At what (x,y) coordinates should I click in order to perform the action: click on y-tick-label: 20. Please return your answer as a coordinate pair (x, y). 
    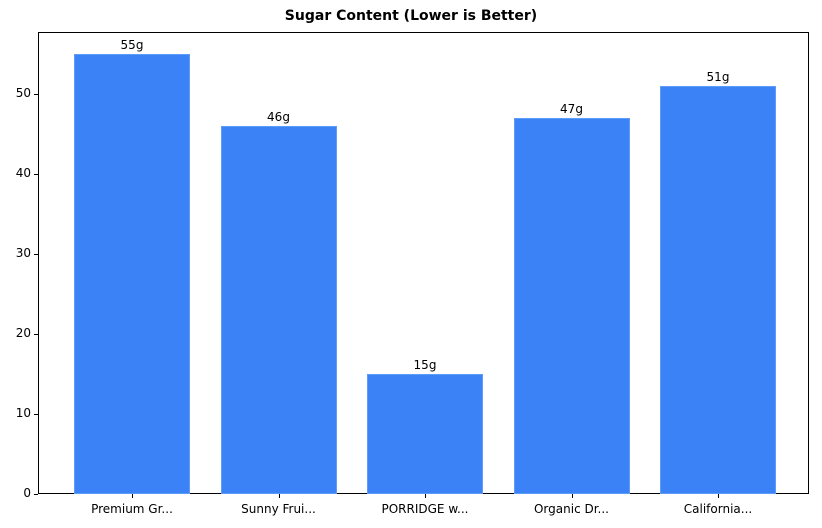
    Looking at the image, I should click on (23, 333).